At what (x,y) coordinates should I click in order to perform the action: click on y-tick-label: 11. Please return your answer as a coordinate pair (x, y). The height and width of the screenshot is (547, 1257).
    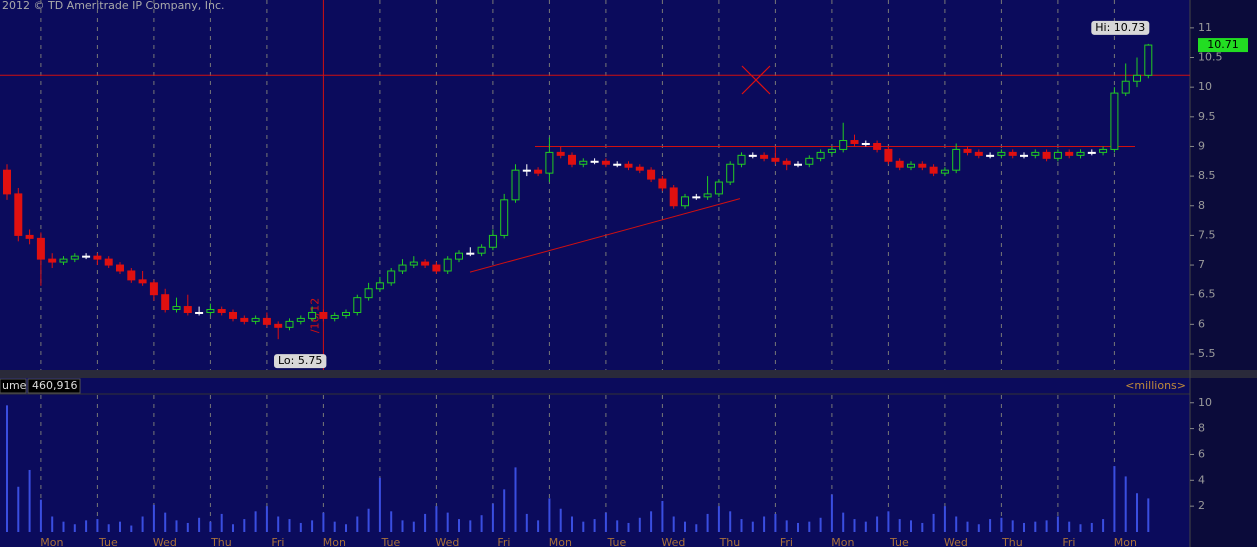
    Looking at the image, I should click on (1205, 27).